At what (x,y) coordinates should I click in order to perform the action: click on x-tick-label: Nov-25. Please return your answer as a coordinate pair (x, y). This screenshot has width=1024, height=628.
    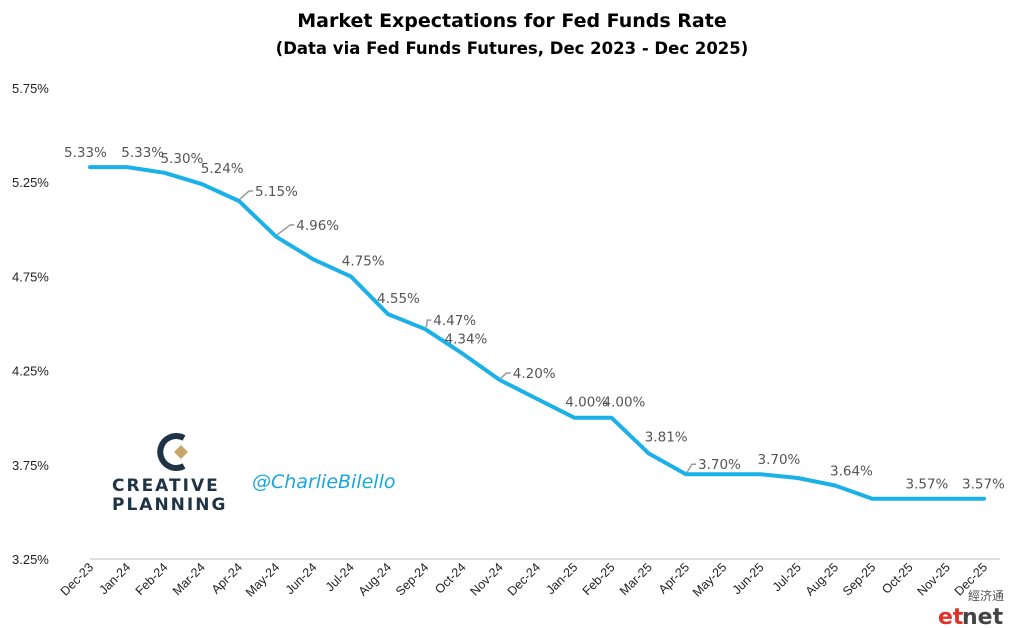
    Looking at the image, I should click on (933, 579).